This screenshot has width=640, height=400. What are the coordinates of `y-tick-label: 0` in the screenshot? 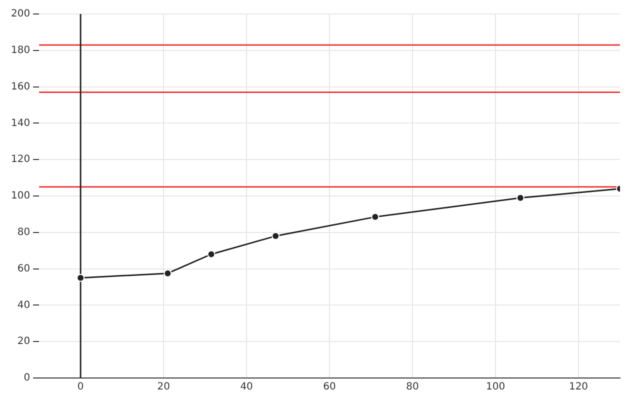 It's located at (27, 378).